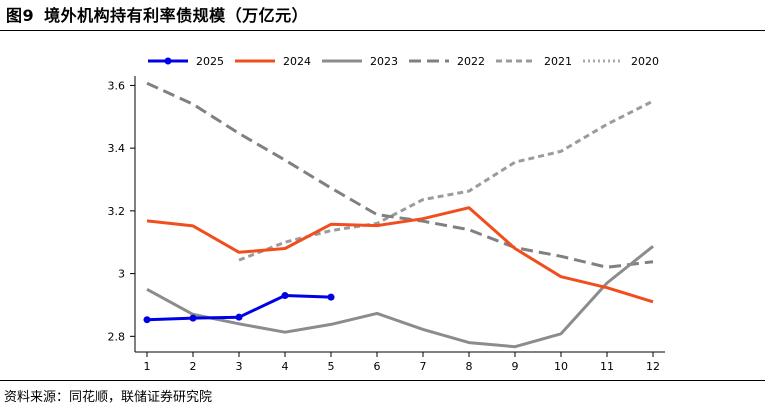 This screenshot has width=771, height=410. I want to click on x-tick-label: 12, so click(653, 366).